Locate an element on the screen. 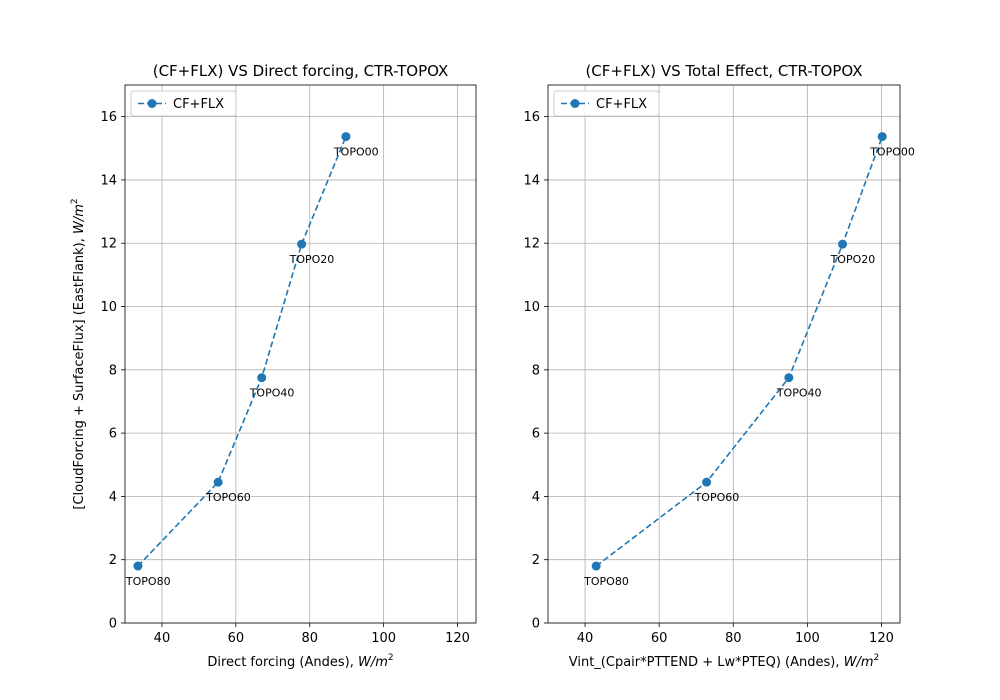 The image size is (1000, 700). chart-title: (CF+FLX) VS Total Effect, CTR-TOPOX is located at coordinates (723, 71).